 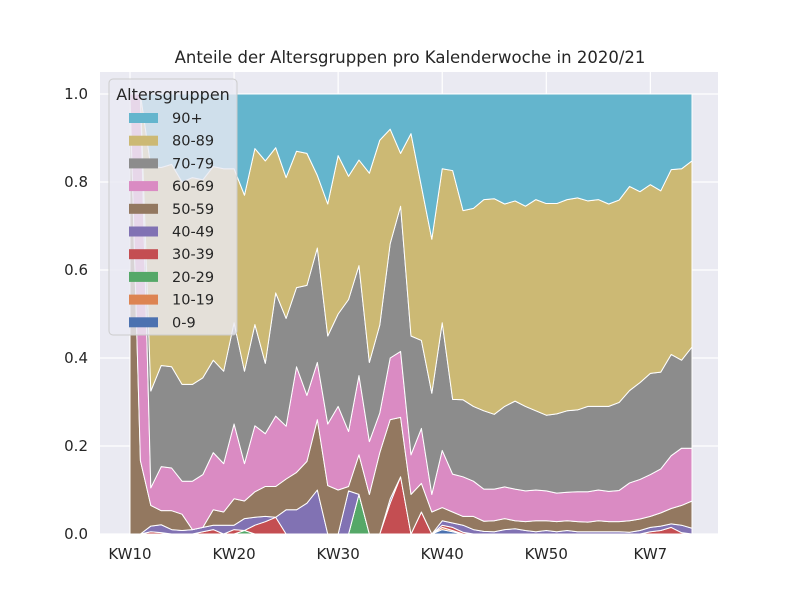 I want to click on x-tick-label: KW20, so click(x=233, y=554).